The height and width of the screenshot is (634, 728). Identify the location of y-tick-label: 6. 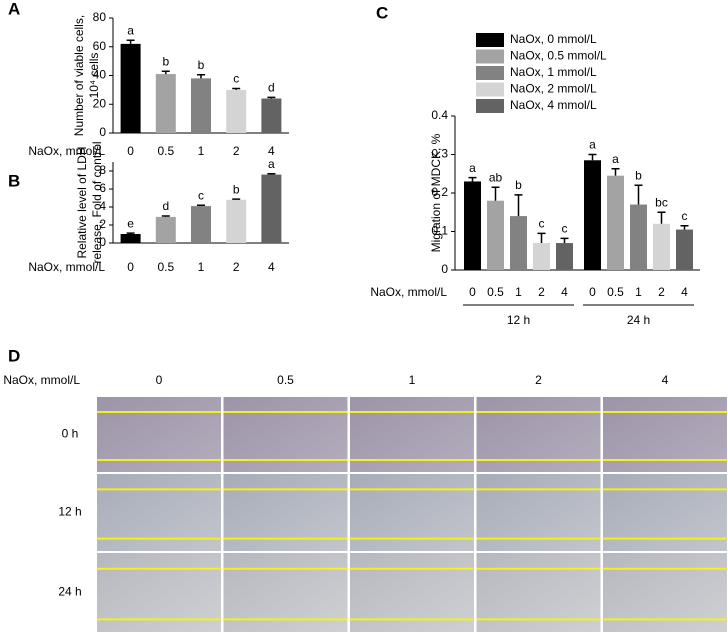
(102, 188).